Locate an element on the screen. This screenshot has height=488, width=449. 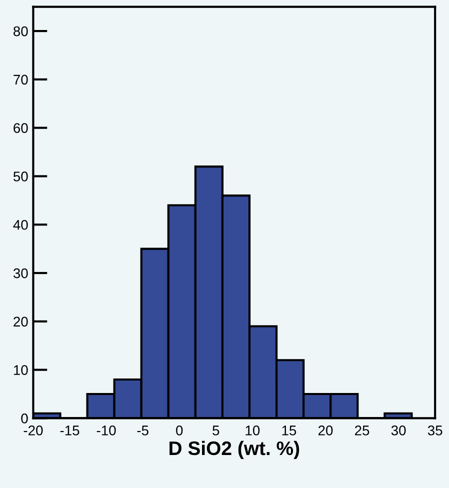
x-tick-label: -20 is located at coordinates (33, 431).